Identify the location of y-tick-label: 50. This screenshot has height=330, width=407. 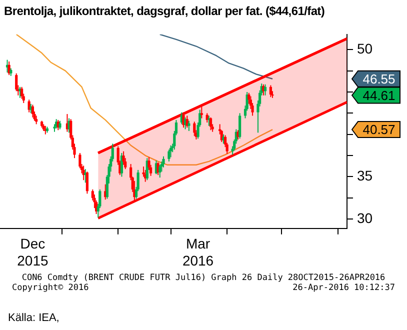
(365, 48).